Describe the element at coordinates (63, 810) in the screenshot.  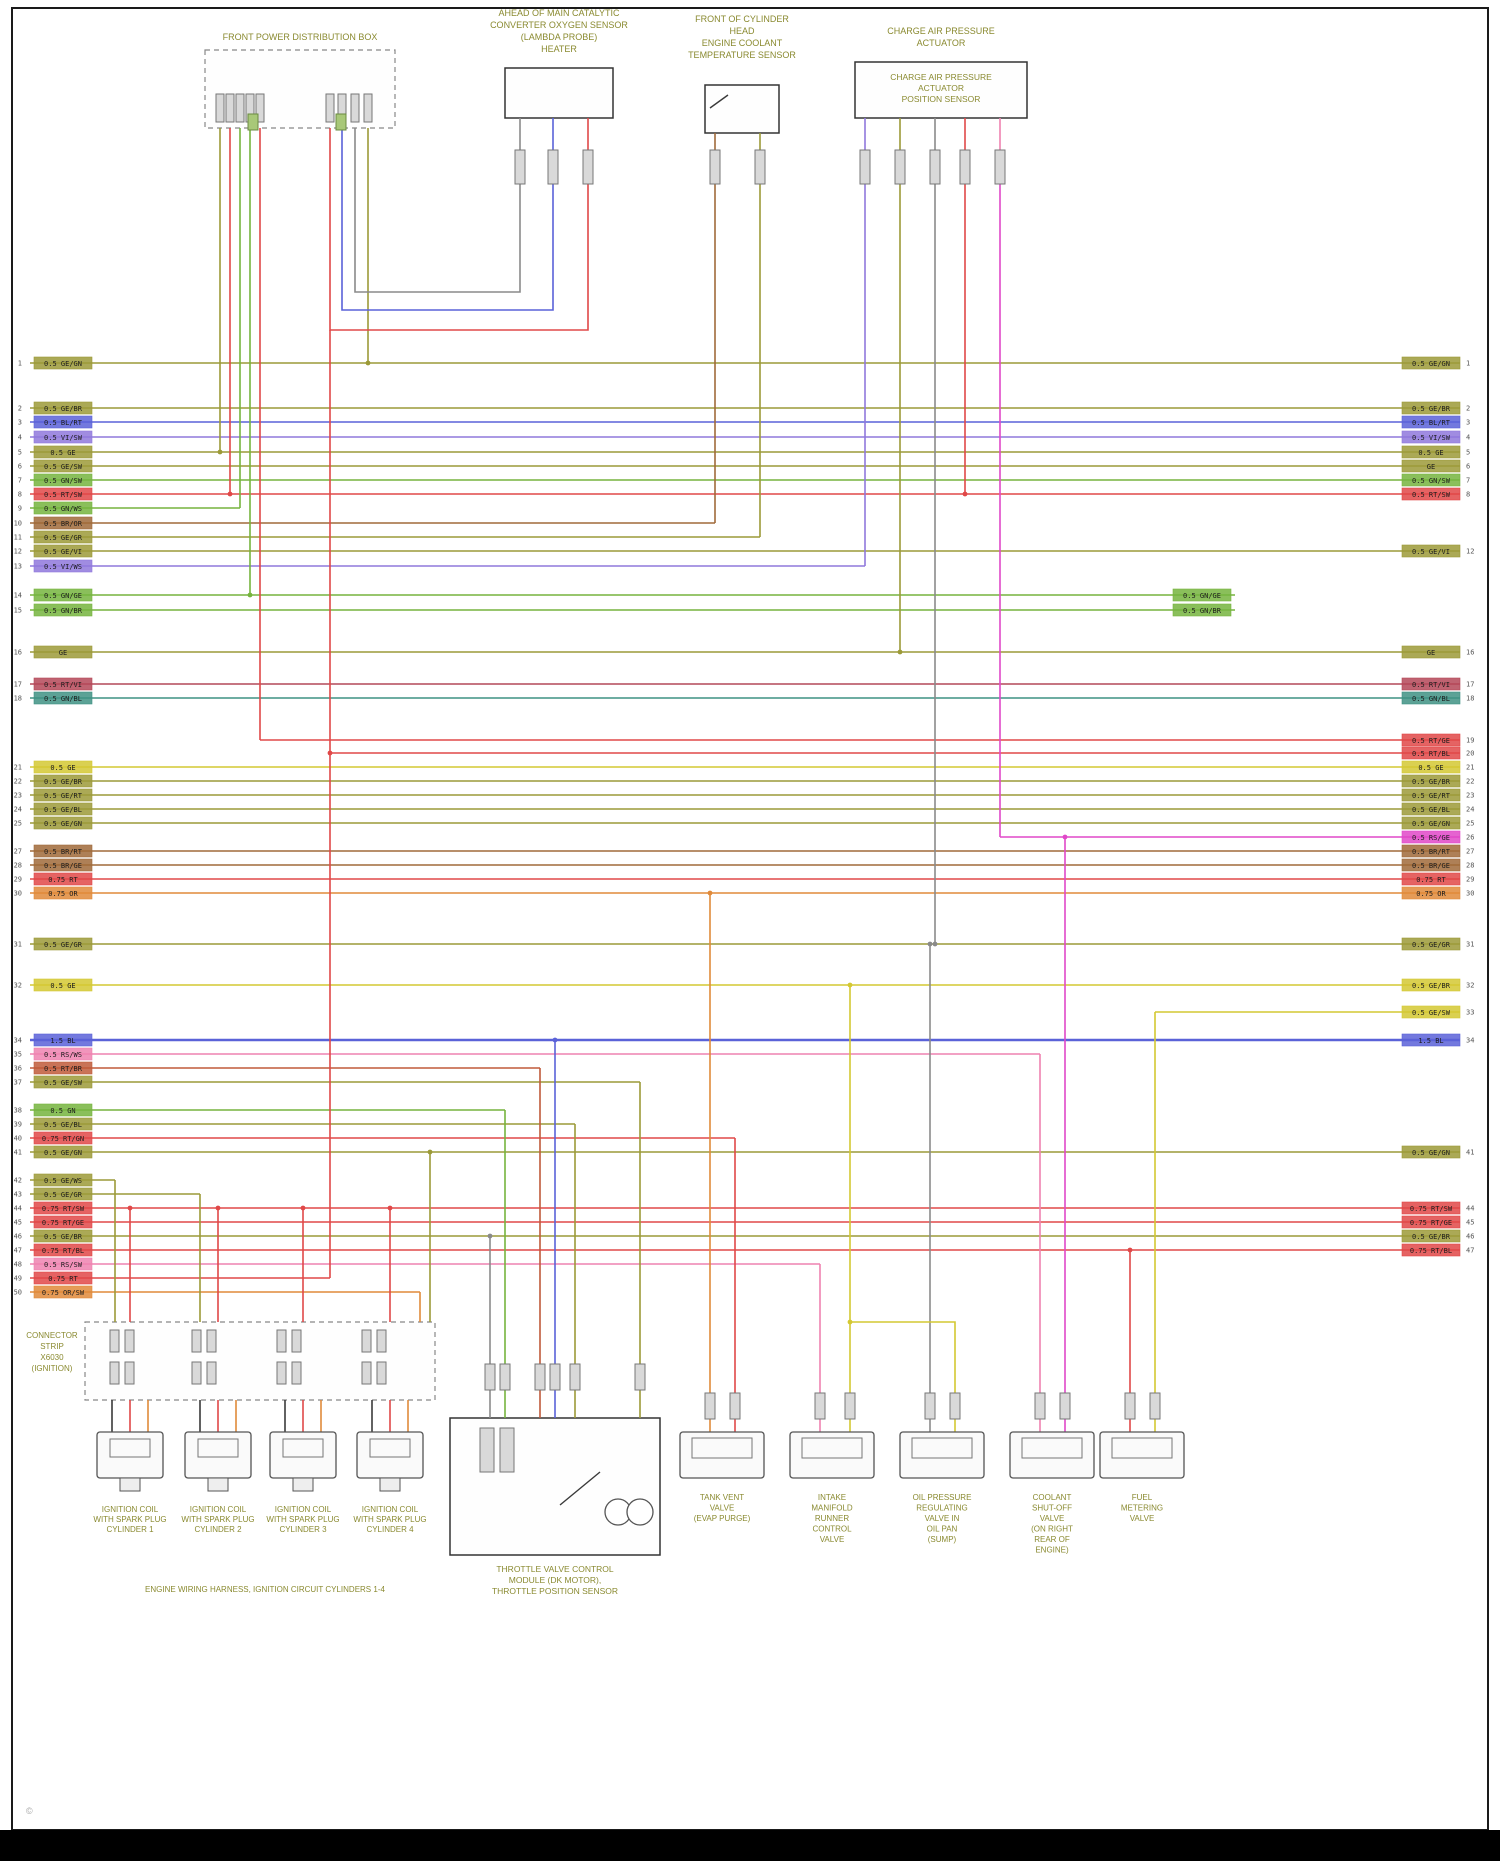
I see `wire-label: 0.5 GE/BL` at that location.